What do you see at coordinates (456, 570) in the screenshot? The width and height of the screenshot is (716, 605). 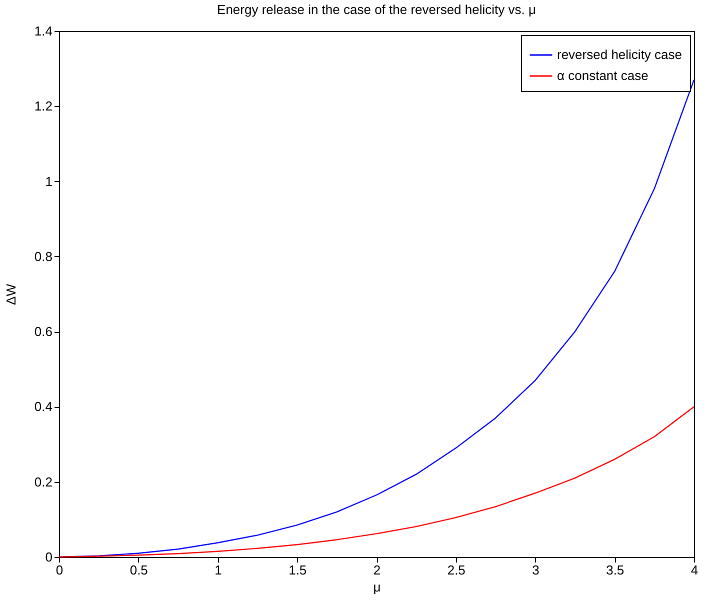 I see `x-tick-label: 2.5` at bounding box center [456, 570].